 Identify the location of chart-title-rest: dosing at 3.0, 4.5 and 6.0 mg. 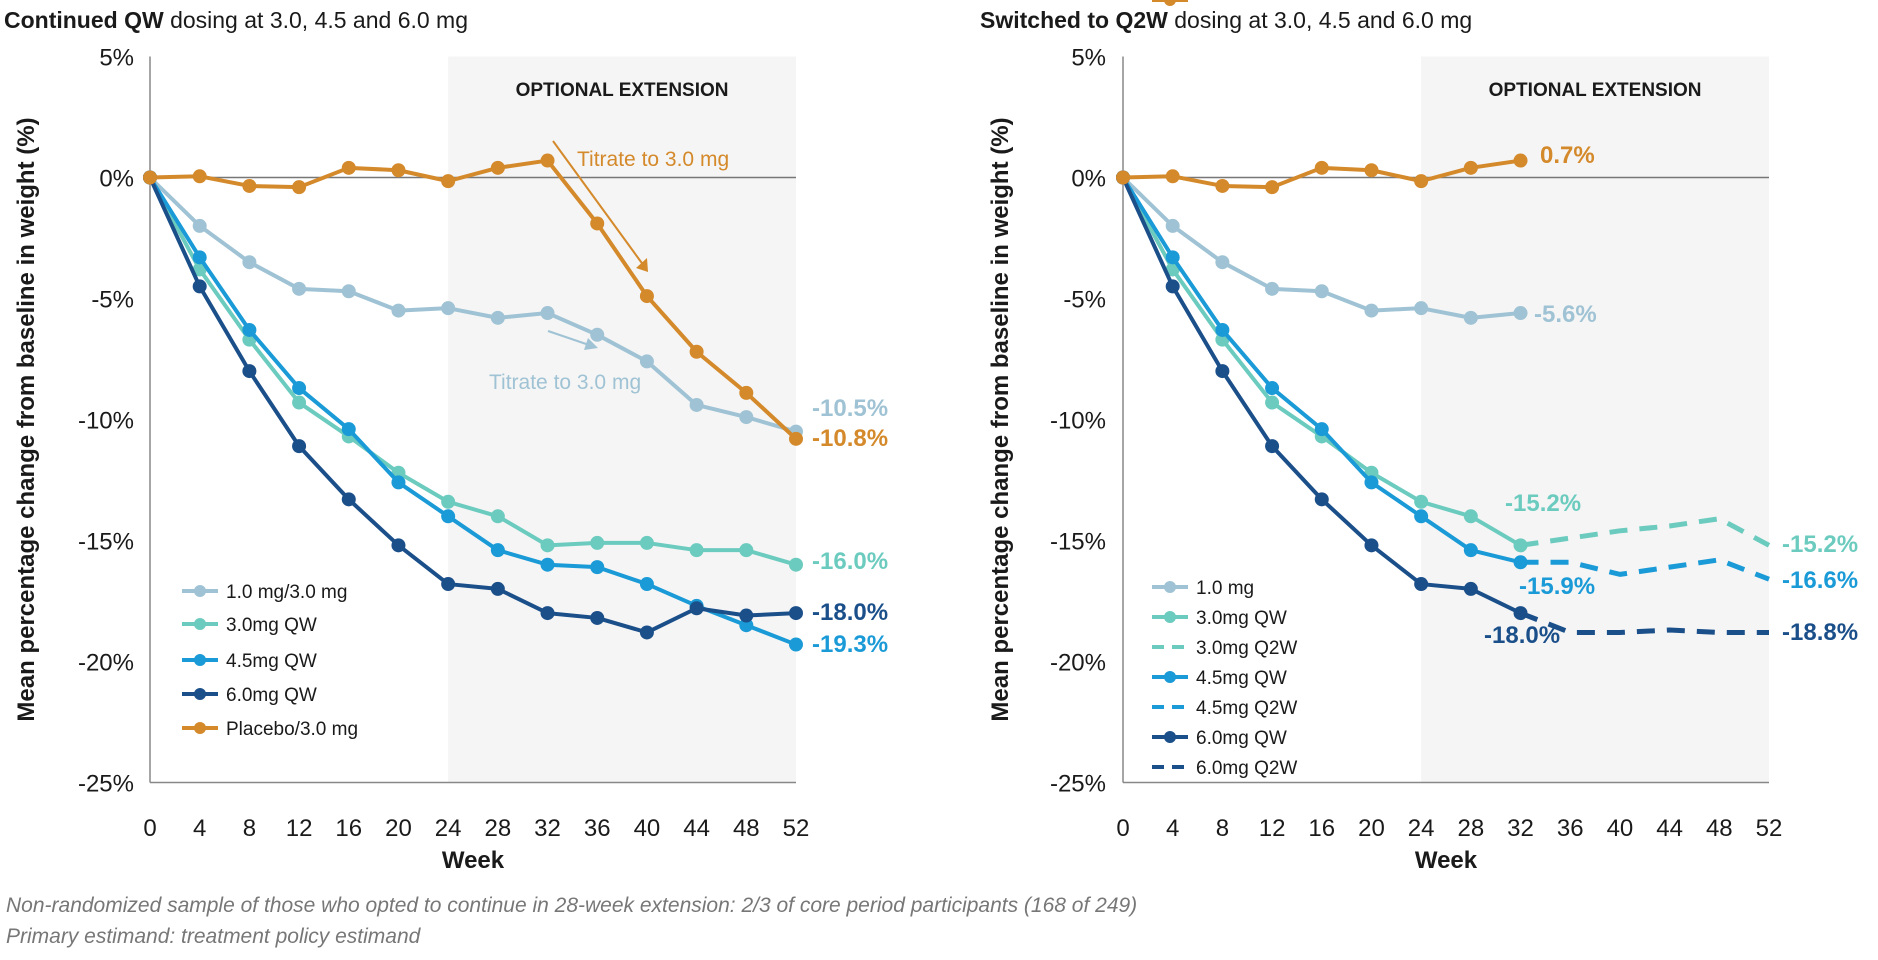
(1320, 20).